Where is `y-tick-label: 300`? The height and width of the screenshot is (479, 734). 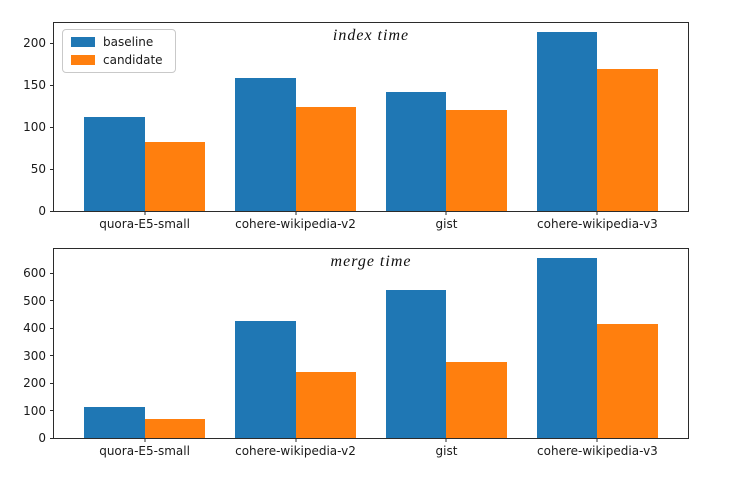 y-tick-label: 300 is located at coordinates (34, 355).